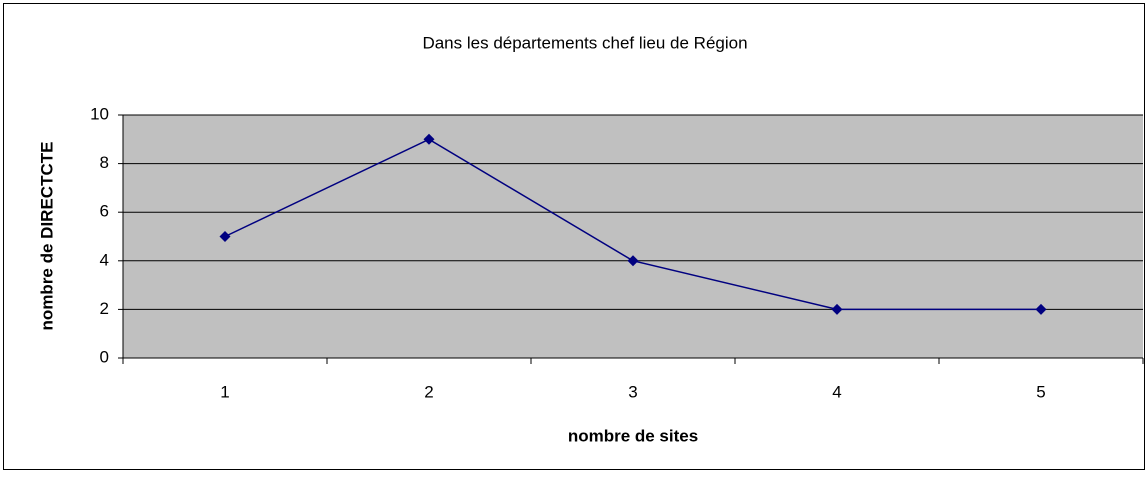 This screenshot has width=1148, height=479. Describe the element at coordinates (632, 391) in the screenshot. I see `x-tick-label: 3` at that location.